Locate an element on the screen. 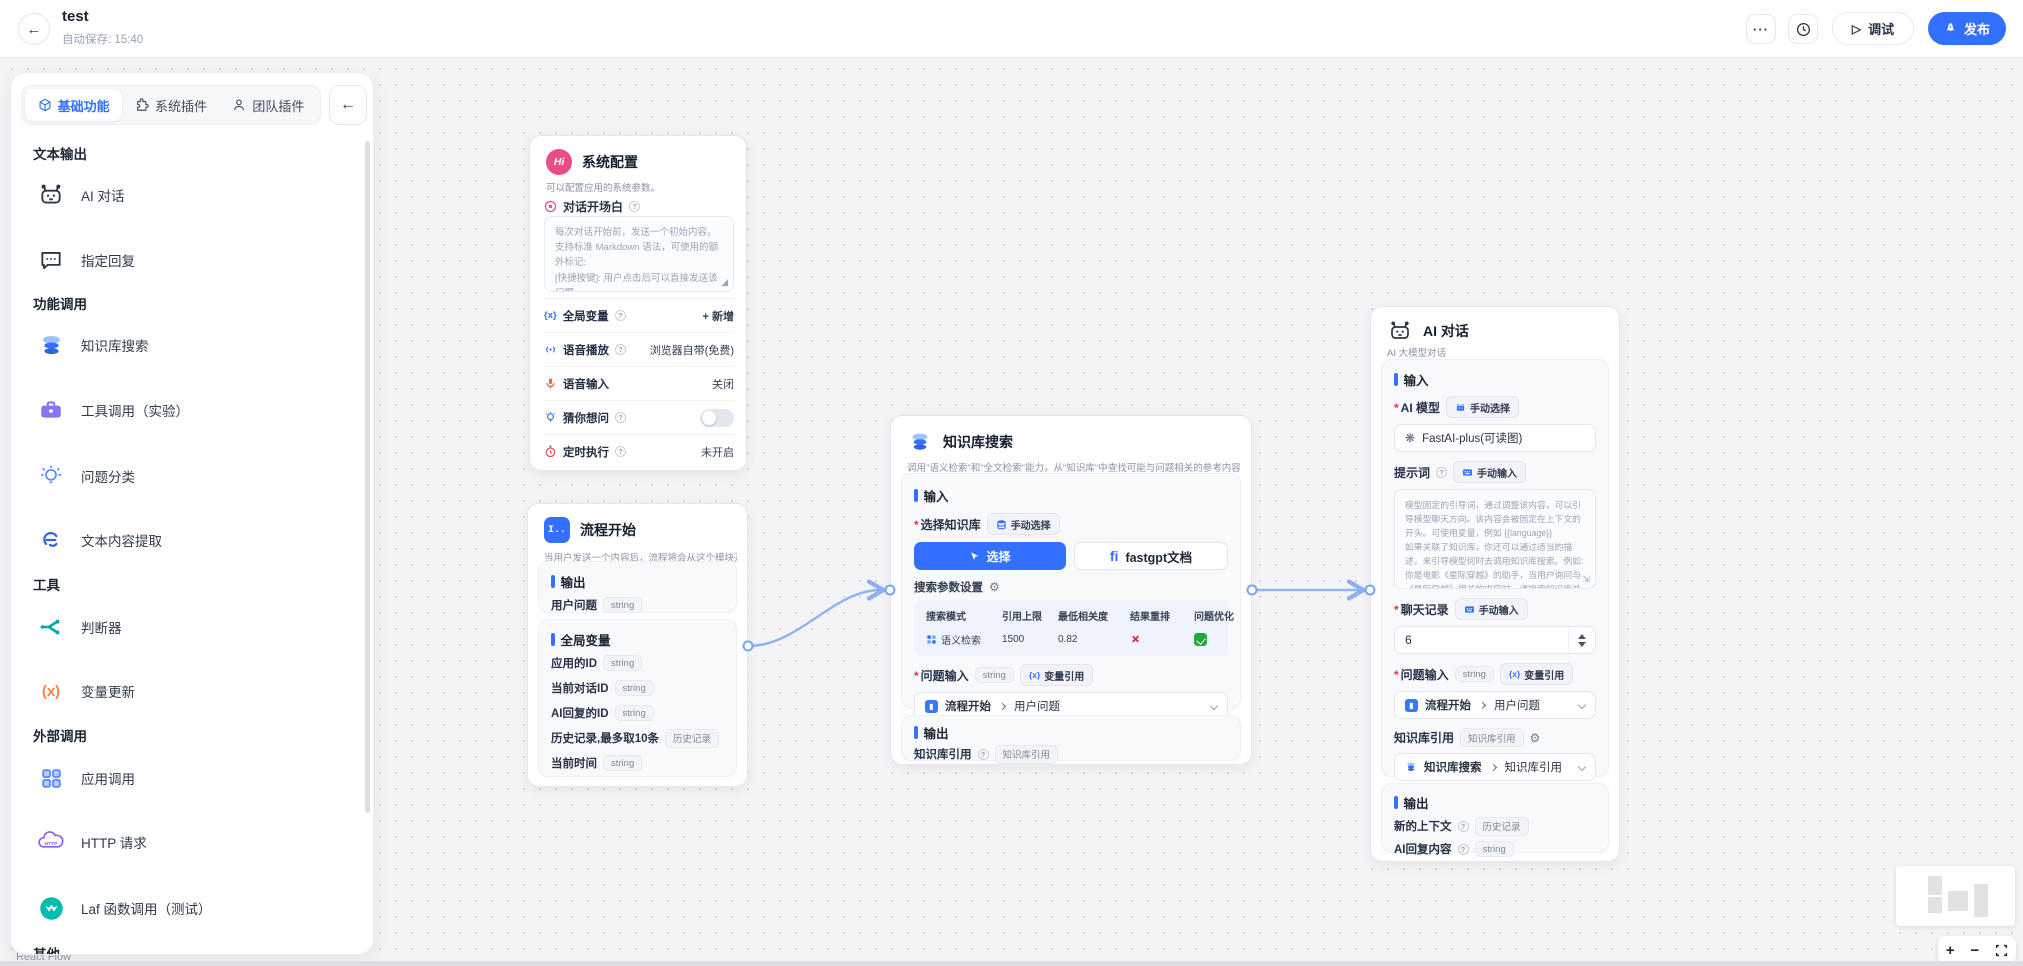  branch-icon is located at coordinates (51, 627).